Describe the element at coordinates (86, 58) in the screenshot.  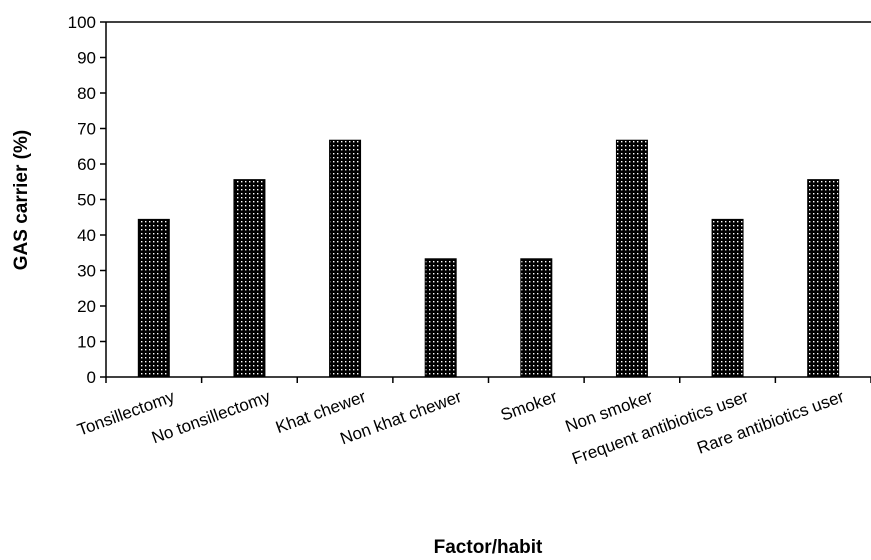
I see `y-tick-label: 90` at that location.